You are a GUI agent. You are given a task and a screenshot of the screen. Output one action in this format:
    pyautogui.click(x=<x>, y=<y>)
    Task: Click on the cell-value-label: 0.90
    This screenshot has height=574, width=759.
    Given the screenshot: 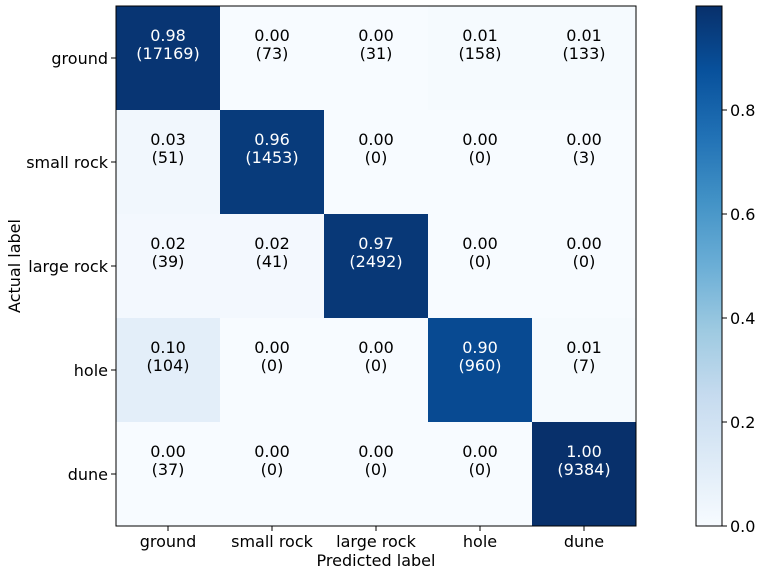 What is the action you would take?
    pyautogui.click(x=480, y=347)
    